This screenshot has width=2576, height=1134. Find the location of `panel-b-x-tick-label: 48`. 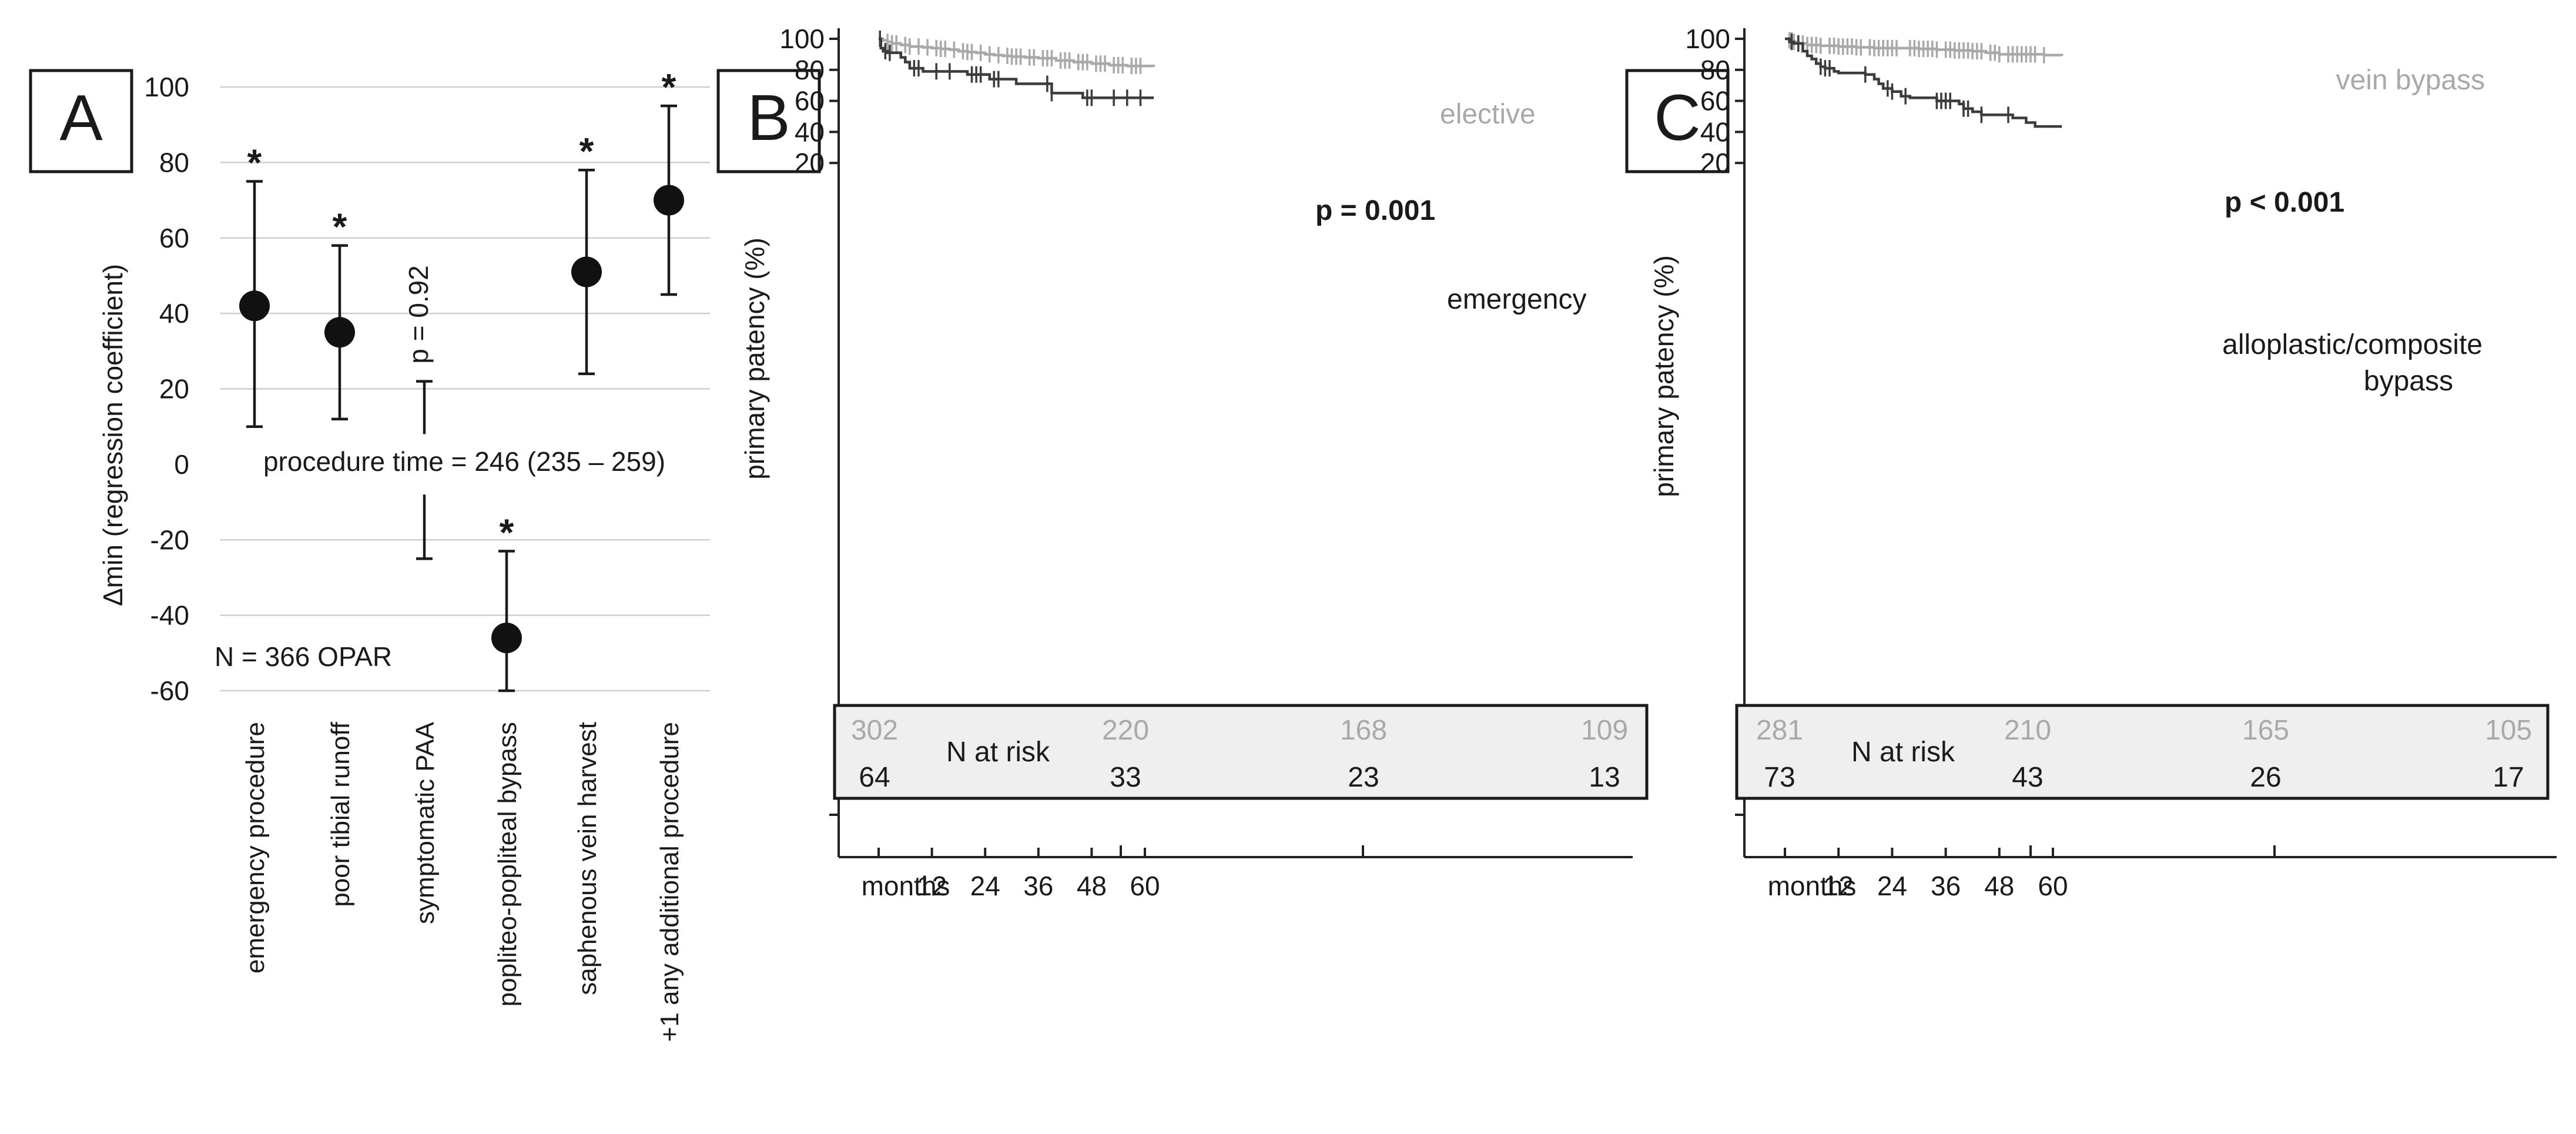

panel-b-x-tick-label: 48 is located at coordinates (1092, 886).